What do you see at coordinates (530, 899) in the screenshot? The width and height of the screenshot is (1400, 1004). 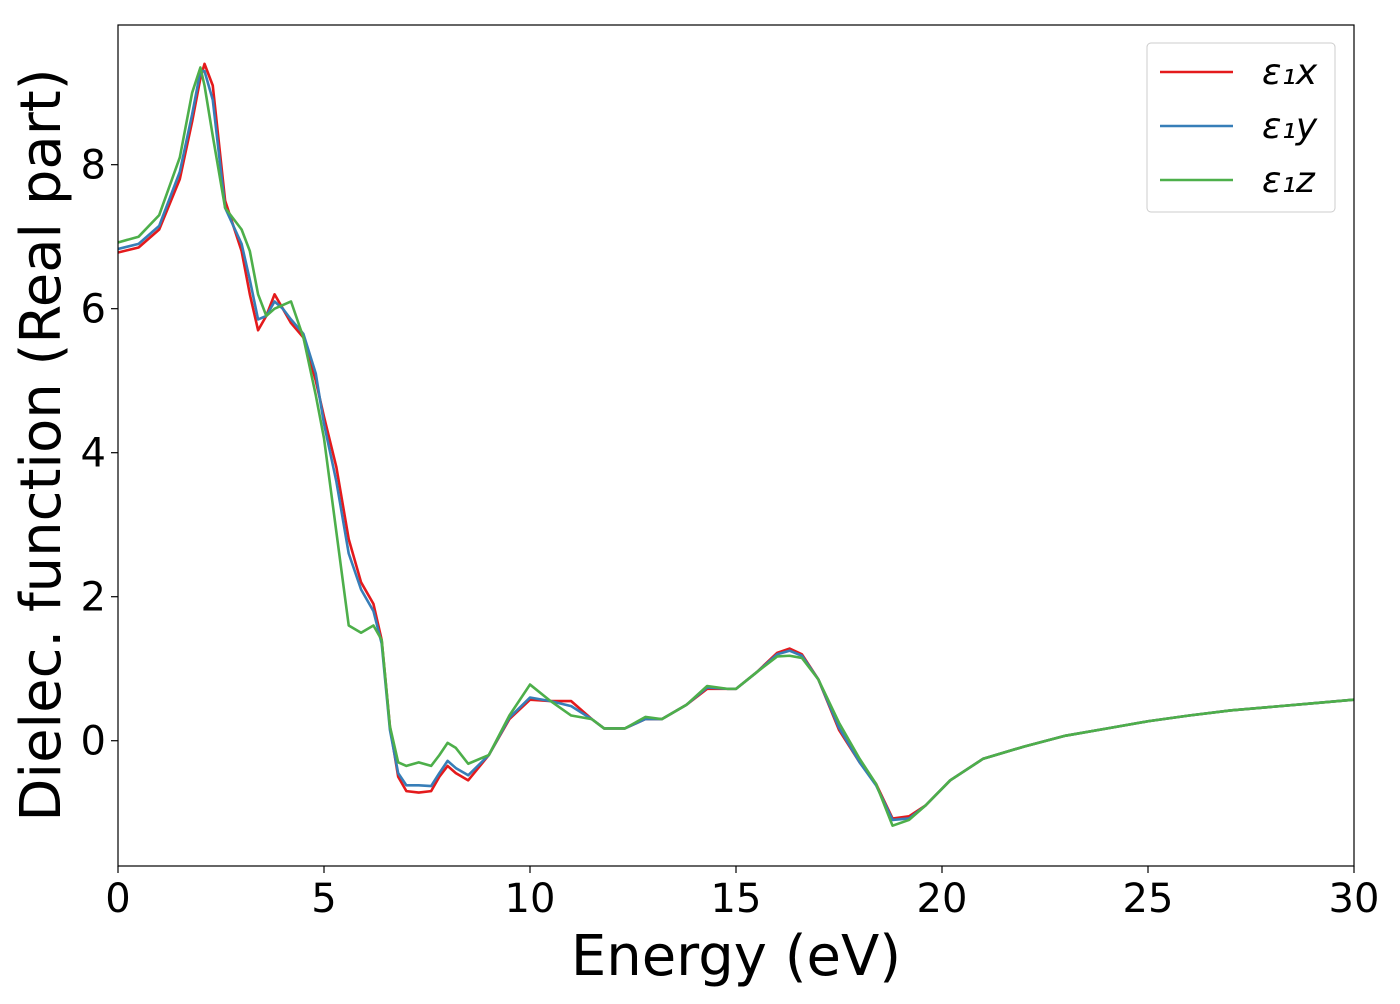 I see `x-tick-label: 10` at bounding box center [530, 899].